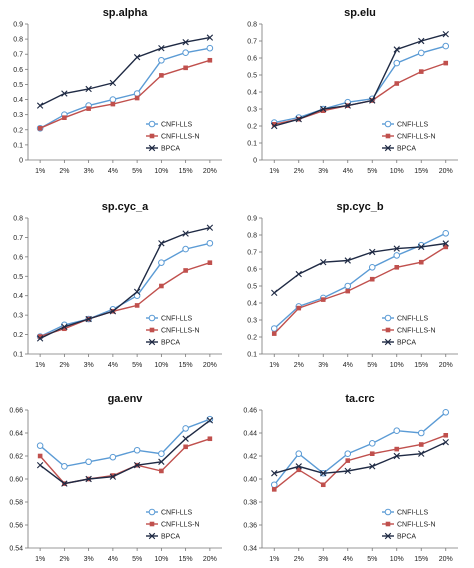 The height and width of the screenshot is (568, 474). I want to click on panel-sp-cyc-b-series-bpca-line, so click(359, 268).